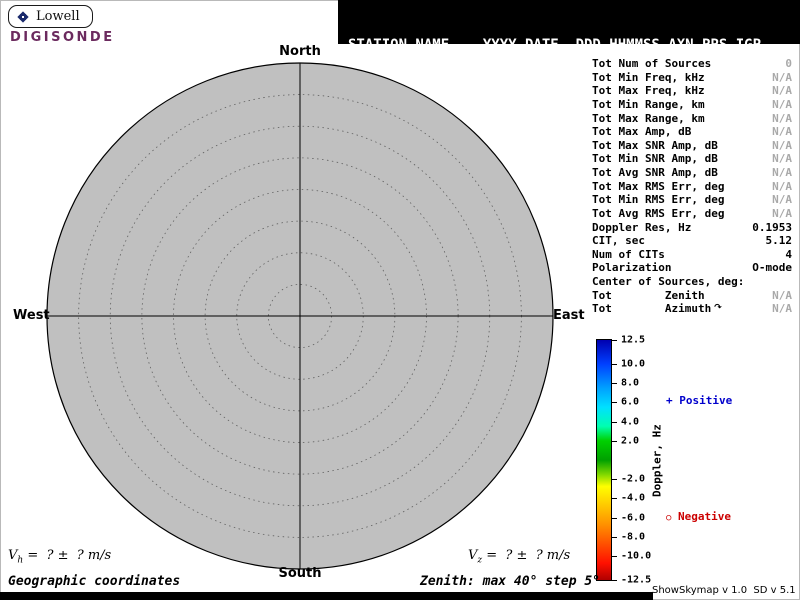  Describe the element at coordinates (772, 227) in the screenshot. I see `stat-value: 0.1953` at that location.